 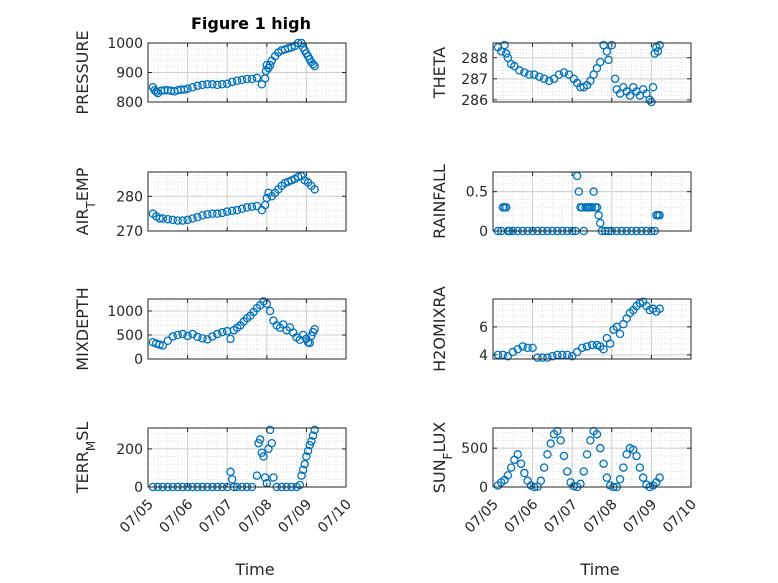 What do you see at coordinates (129, 450) in the screenshot?
I see `y-tick-label: 200` at bounding box center [129, 450].